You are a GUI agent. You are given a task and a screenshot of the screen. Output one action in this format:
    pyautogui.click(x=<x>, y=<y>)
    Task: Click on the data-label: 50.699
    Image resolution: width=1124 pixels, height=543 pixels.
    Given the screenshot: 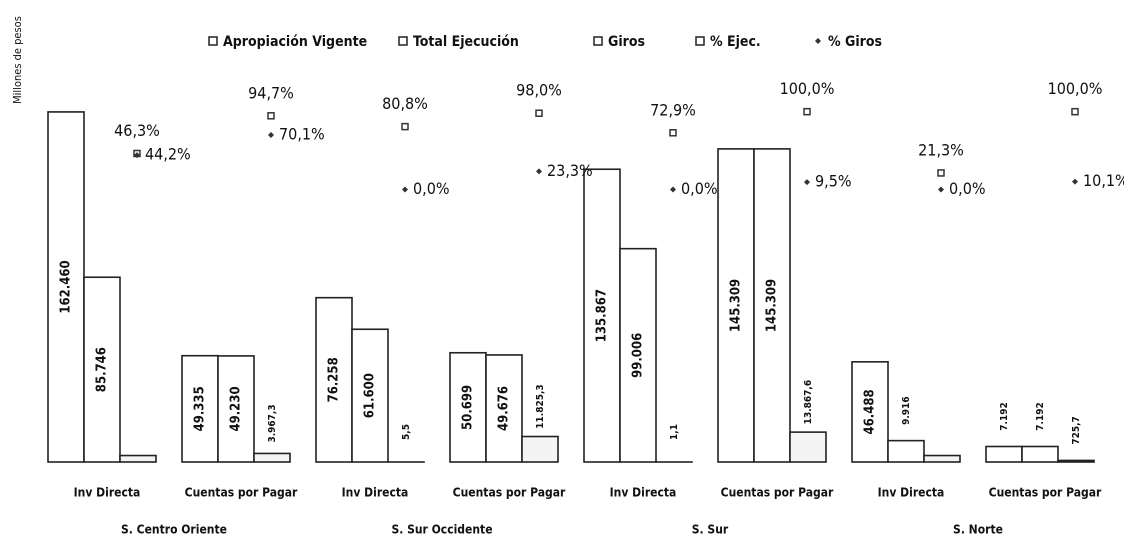 What is the action you would take?
    pyautogui.click(x=468, y=407)
    